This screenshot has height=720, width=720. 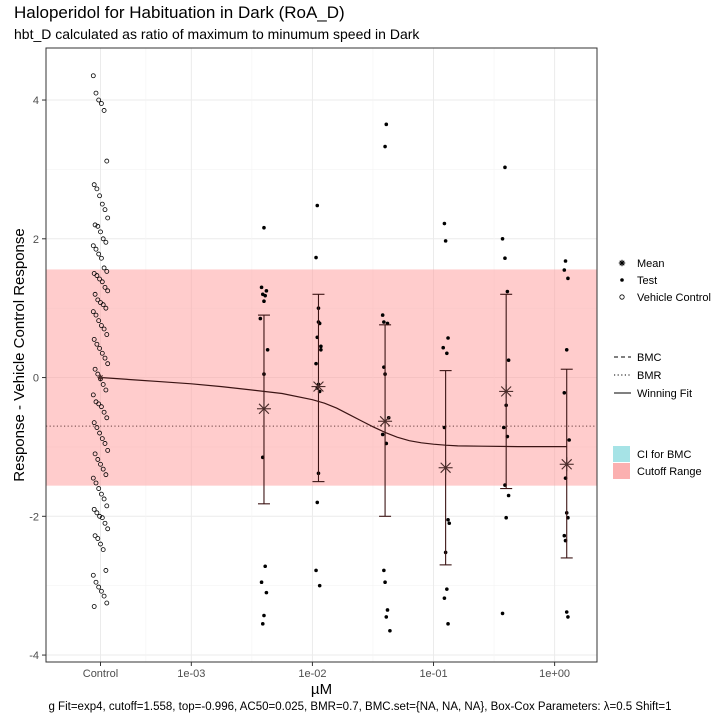 What do you see at coordinates (100, 341) in the screenshot?
I see `vehicle-control-points` at bounding box center [100, 341].